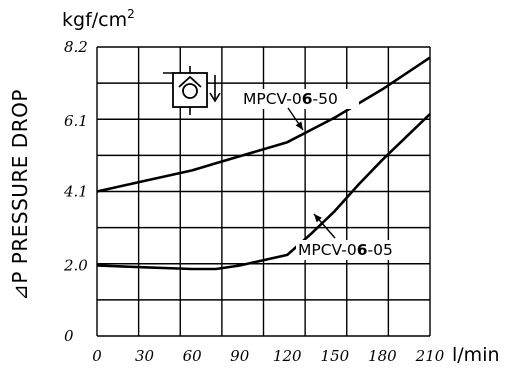 Image resolution: width=522 pixels, height=372 pixels. Describe the element at coordinates (98, 19) in the screenshot. I see `y-unit-label: kgf/cm2` at that location.